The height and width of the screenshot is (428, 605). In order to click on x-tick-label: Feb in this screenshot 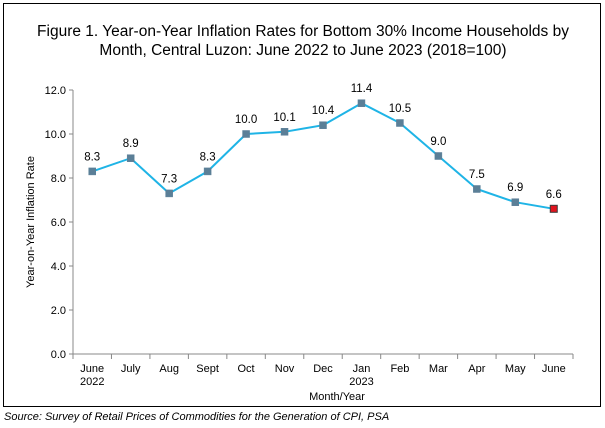, I will do `click(399, 369)`.